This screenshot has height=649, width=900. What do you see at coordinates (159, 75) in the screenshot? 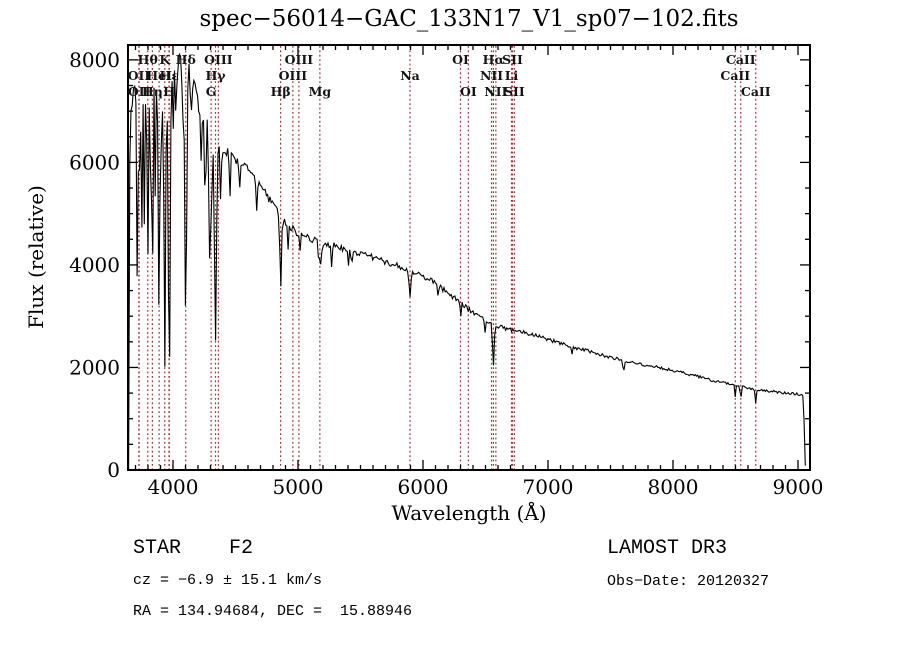
I see `spectral-line-label: HeI` at bounding box center [159, 75].